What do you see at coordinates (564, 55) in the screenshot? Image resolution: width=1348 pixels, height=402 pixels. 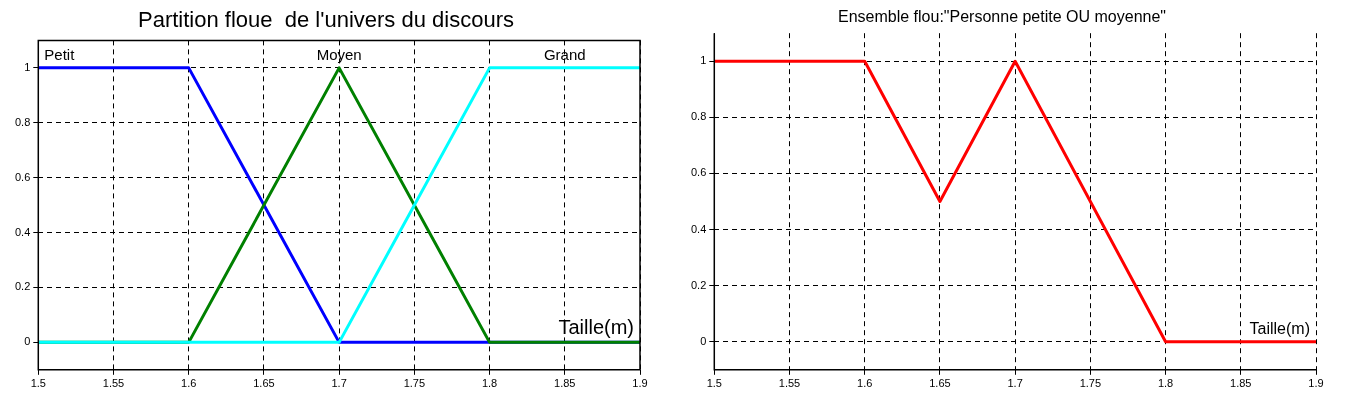 I see `series-label: Grand` at bounding box center [564, 55].